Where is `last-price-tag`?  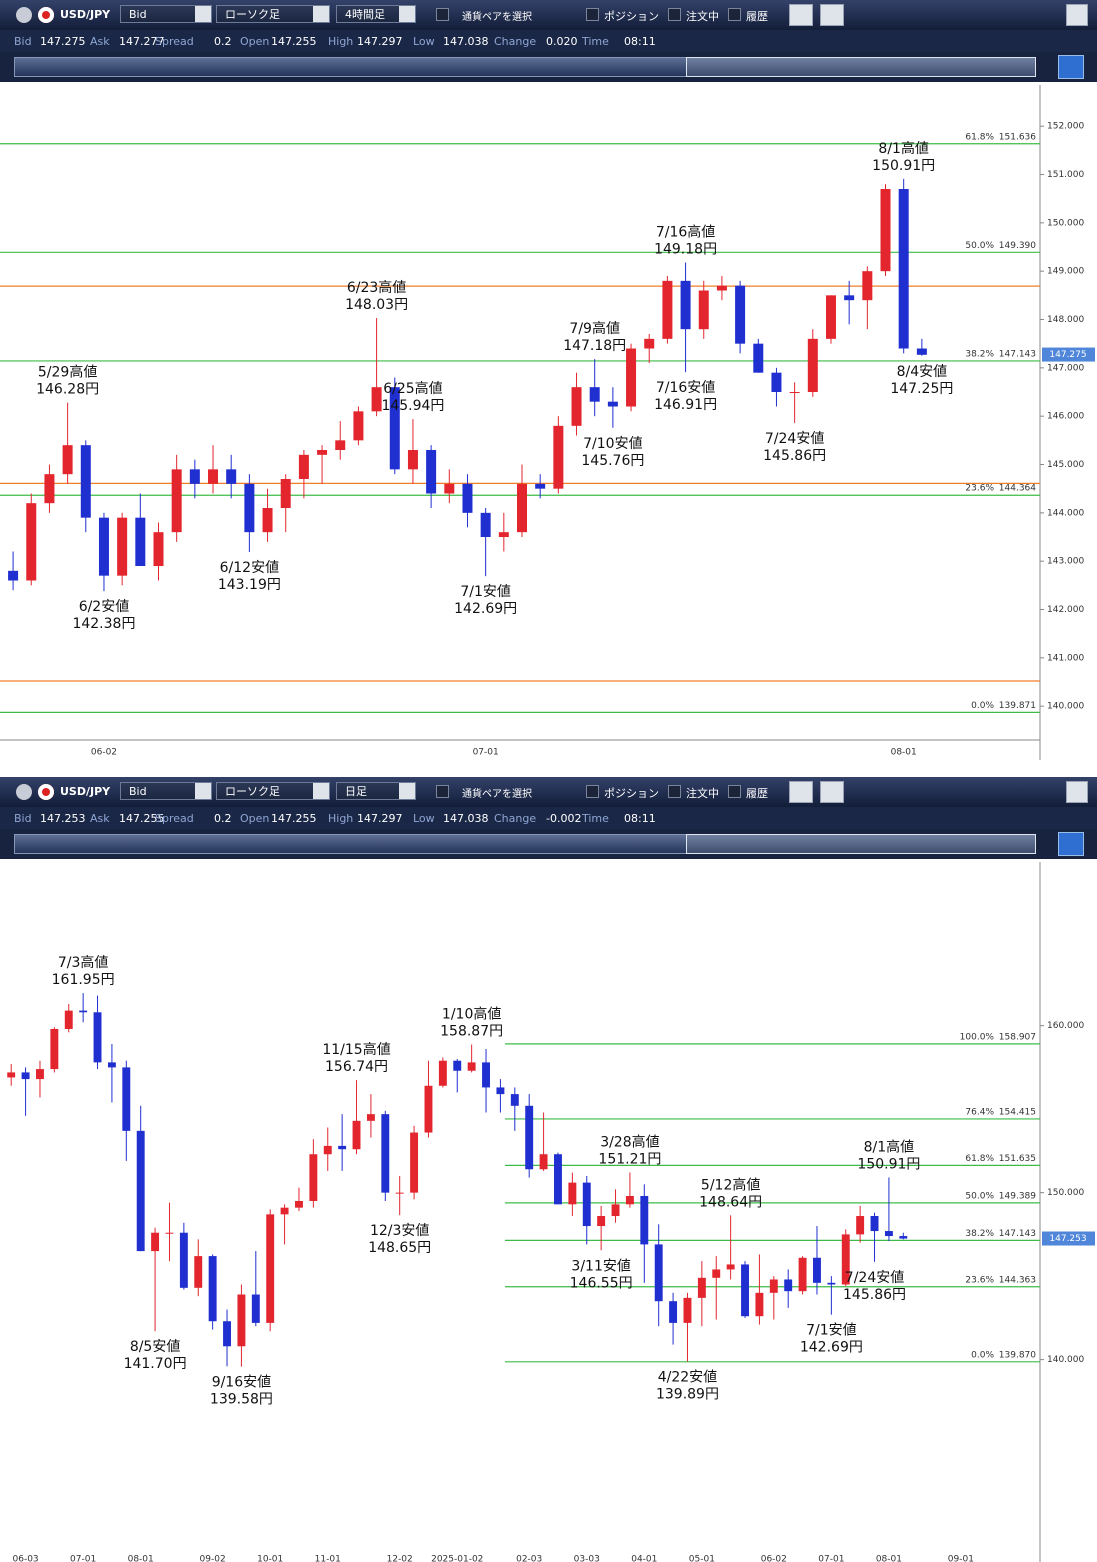 last-price-tag is located at coordinates (1068, 354).